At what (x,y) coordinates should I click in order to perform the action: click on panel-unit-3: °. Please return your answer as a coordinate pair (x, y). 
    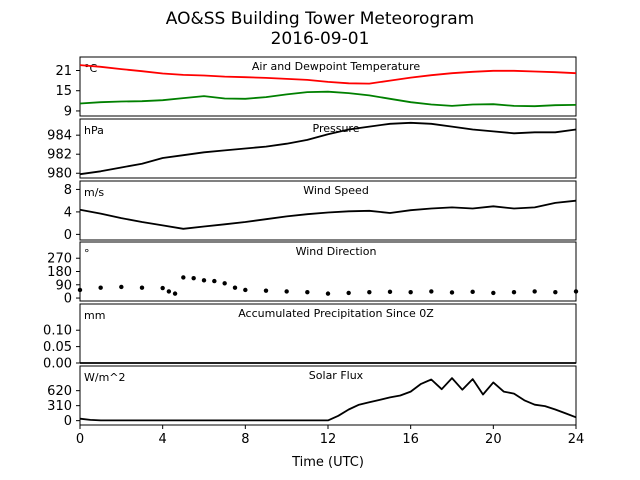
    Looking at the image, I should click on (87, 253).